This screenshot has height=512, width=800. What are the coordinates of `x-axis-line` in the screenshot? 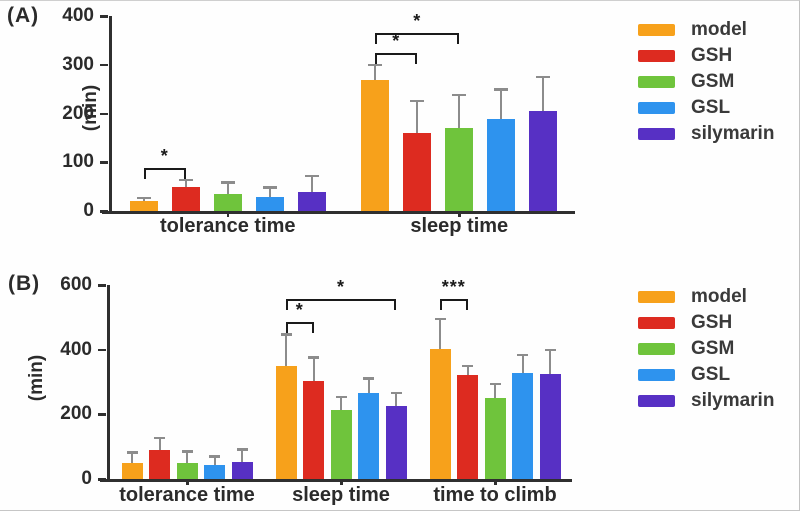 It's located at (336, 480).